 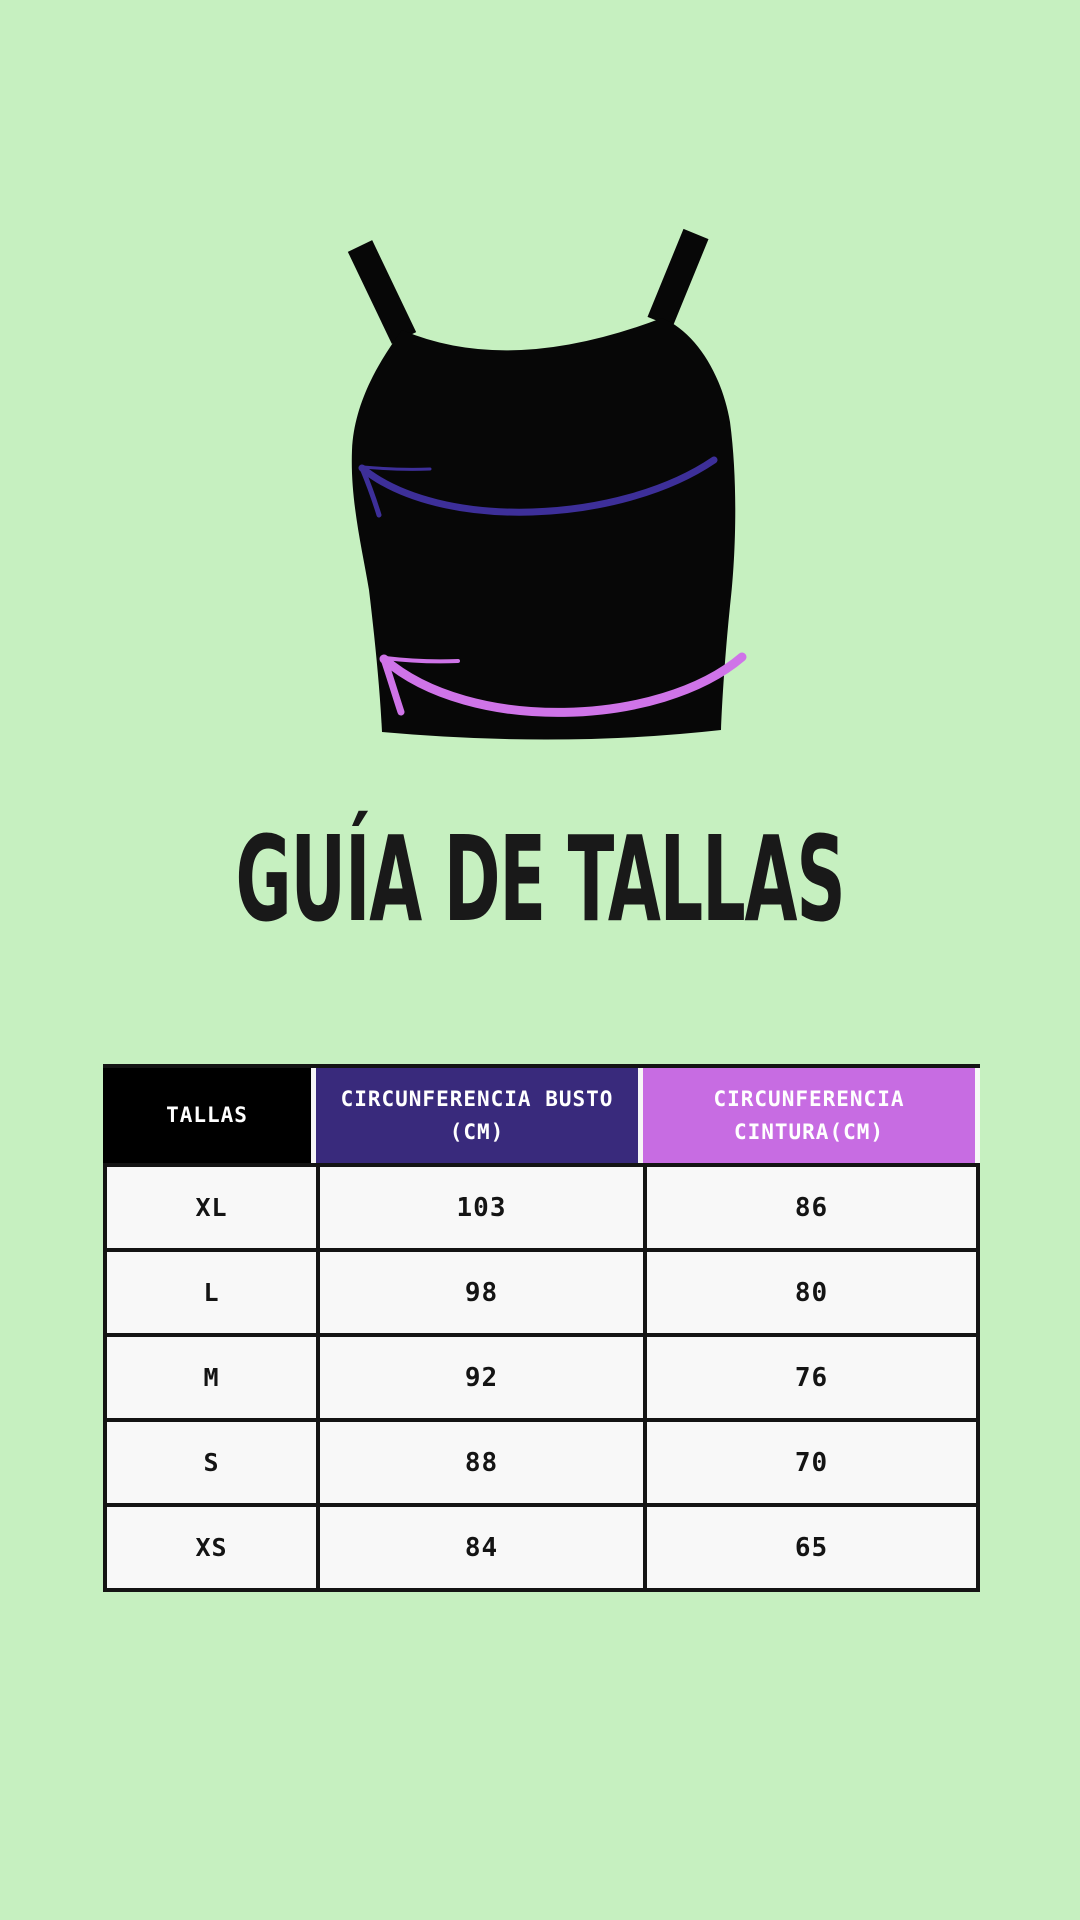 What do you see at coordinates (211, 1292) in the screenshot?
I see `cell-size-l: L` at bounding box center [211, 1292].